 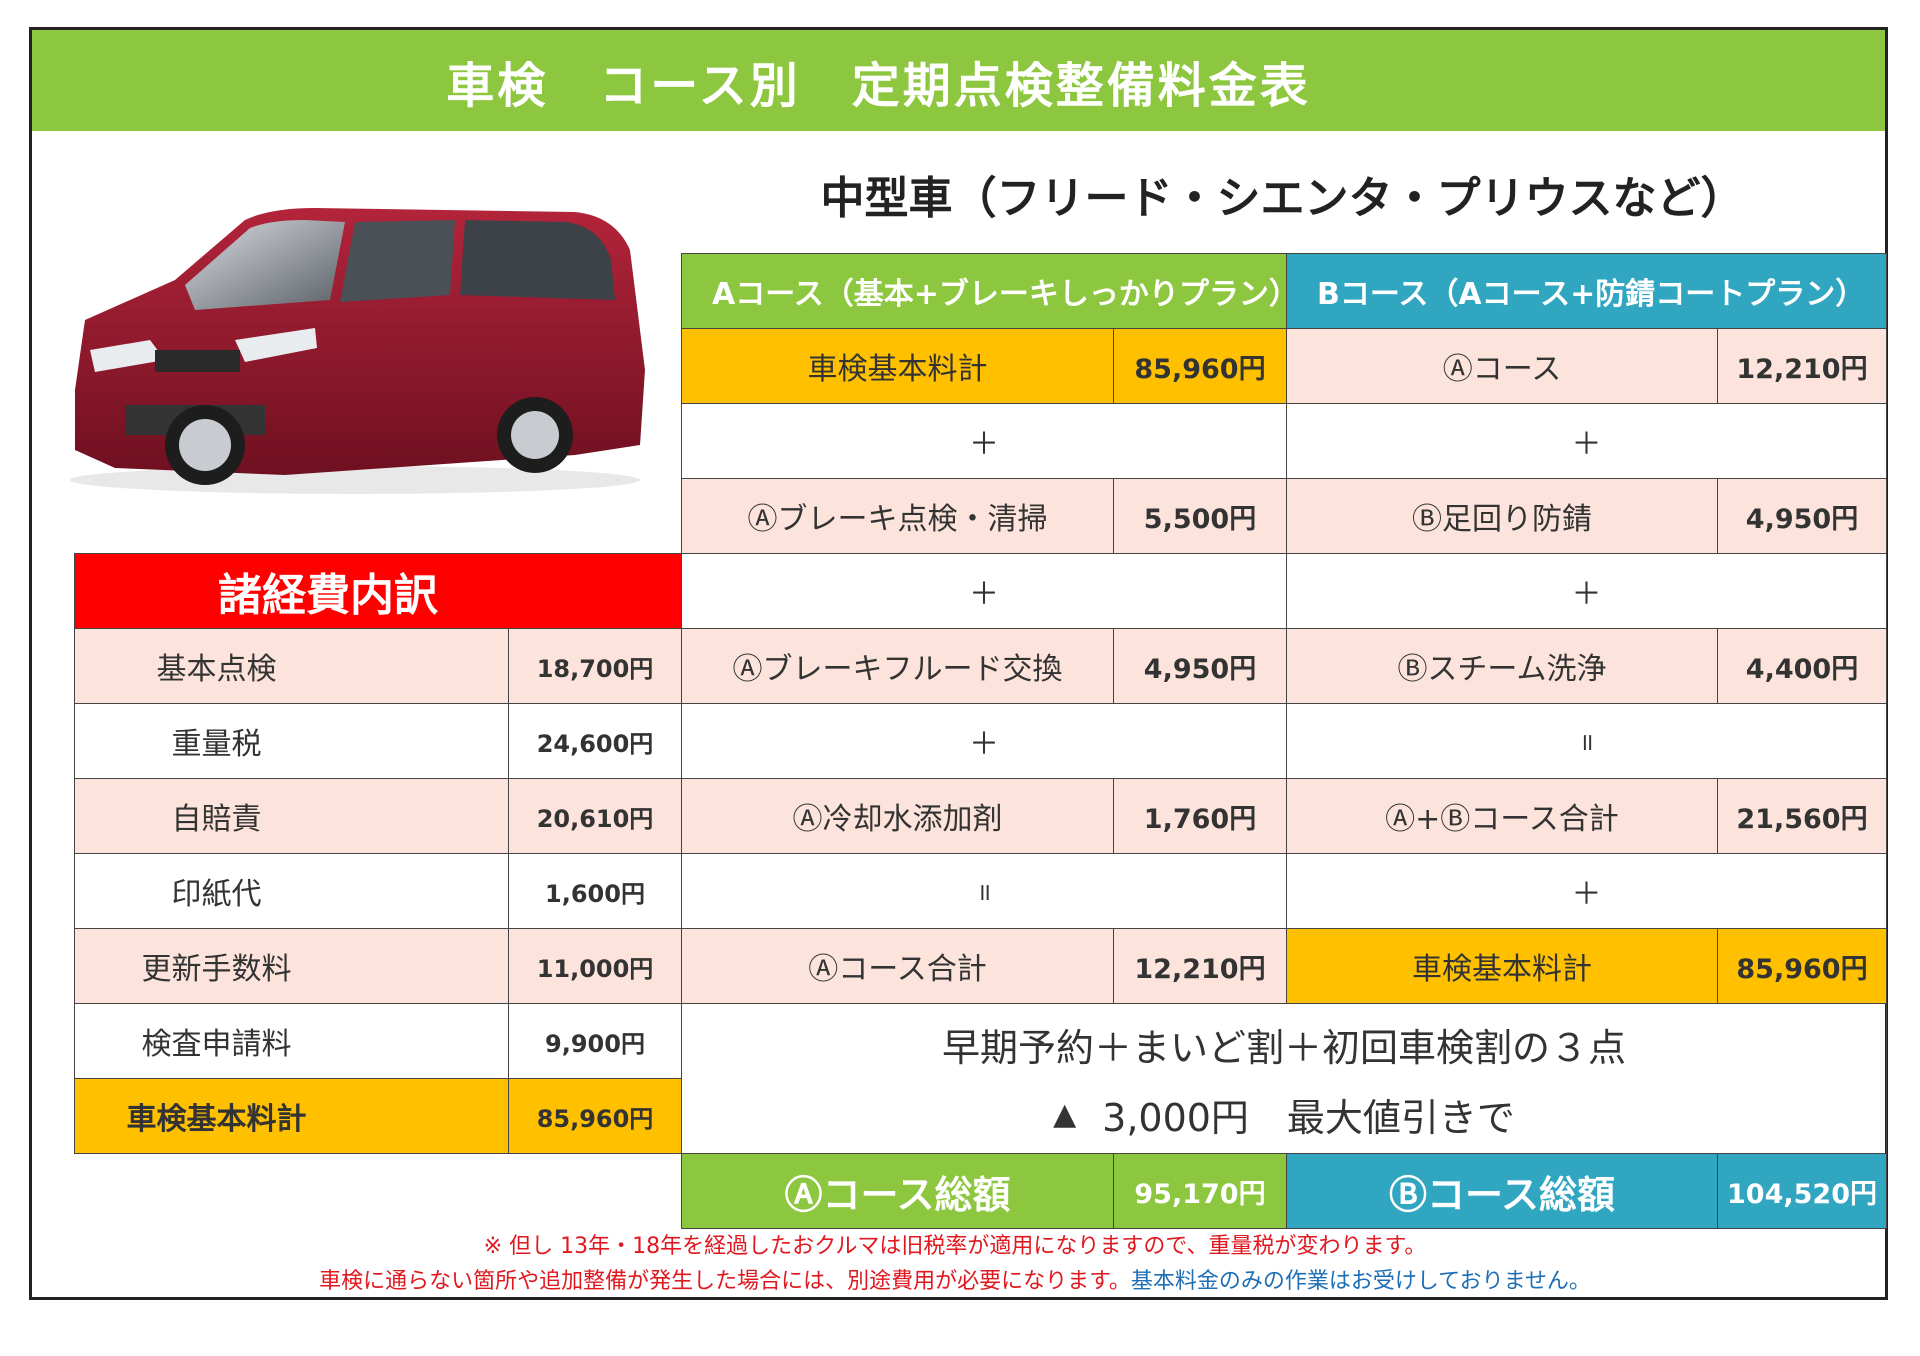 What do you see at coordinates (1065, 1114) in the screenshot?
I see `triangle-down-icon: ▲` at bounding box center [1065, 1114].